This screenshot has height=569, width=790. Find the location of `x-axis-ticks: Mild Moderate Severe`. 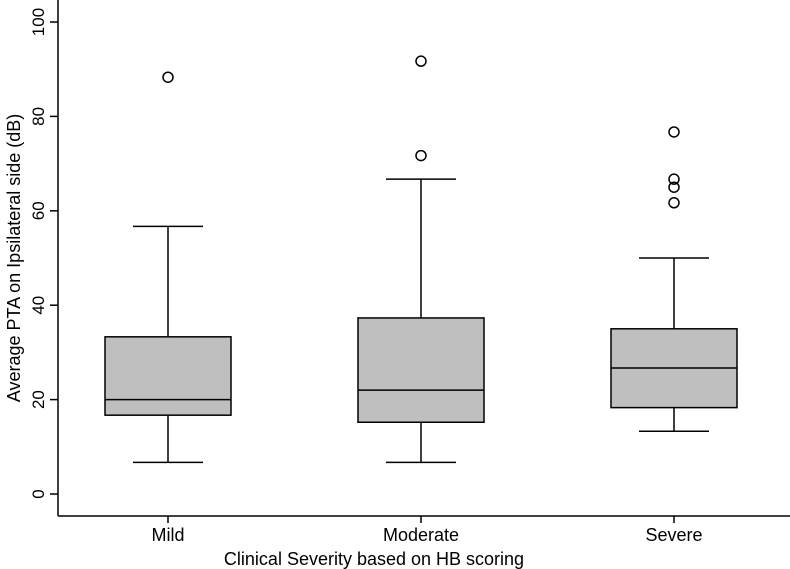

x-axis-ticks: Mild Moderate Severe is located at coordinates (427, 530).